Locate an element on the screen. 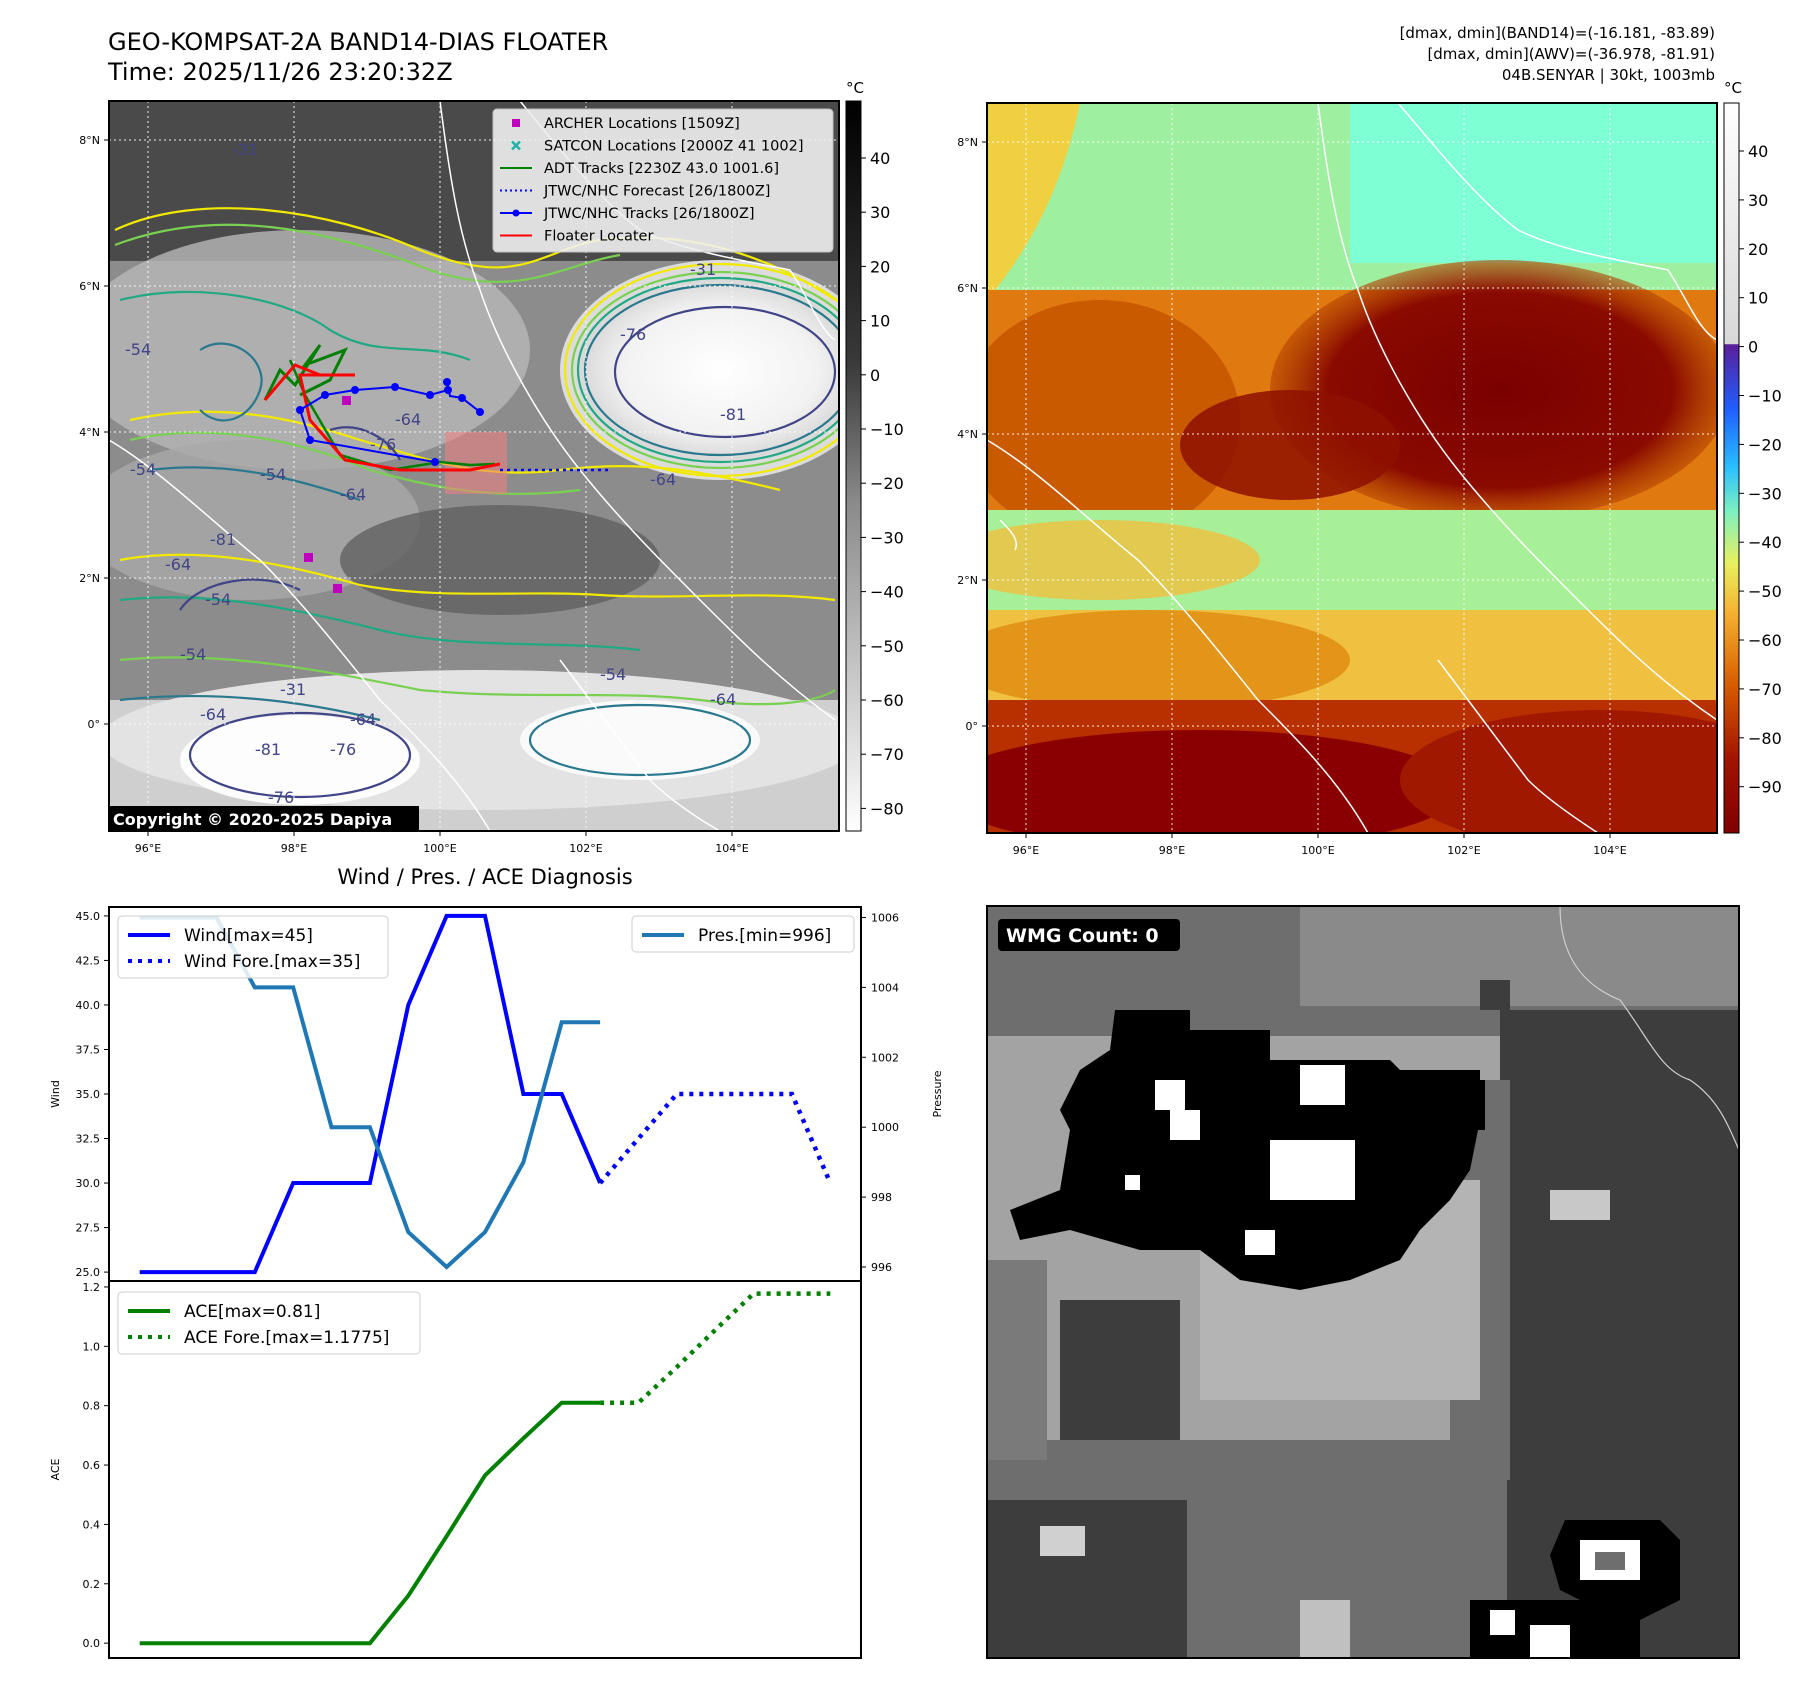 This screenshot has width=1801, height=1690. y-tick-label: 0.0 is located at coordinates (92, 1643).